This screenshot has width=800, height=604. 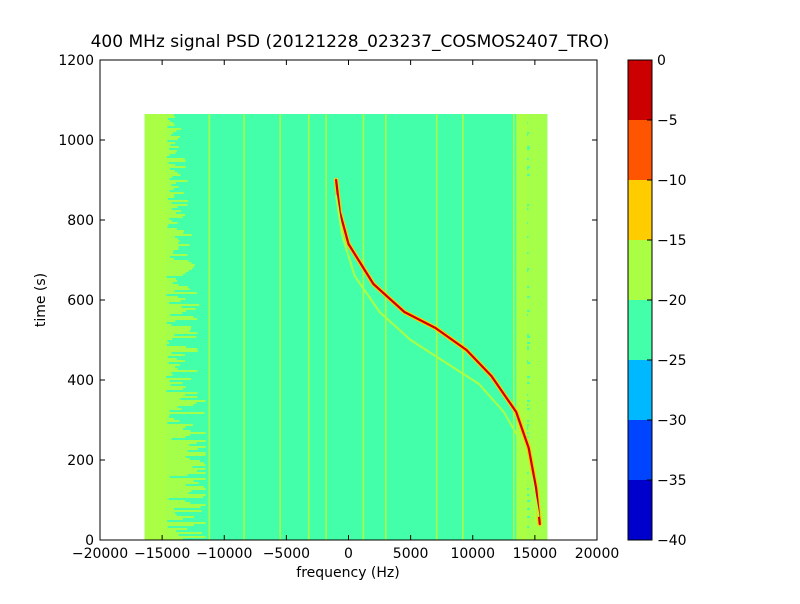 I want to click on y-tick-label: 600, so click(x=80, y=301).